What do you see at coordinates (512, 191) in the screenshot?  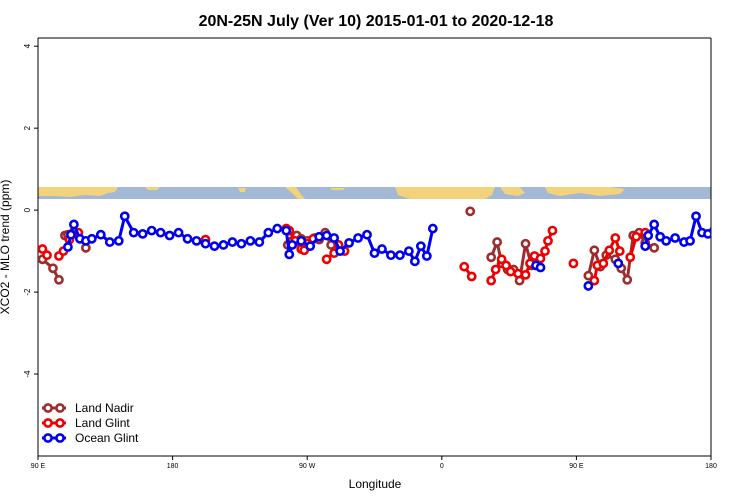 I see `map-land-arabia` at bounding box center [512, 191].